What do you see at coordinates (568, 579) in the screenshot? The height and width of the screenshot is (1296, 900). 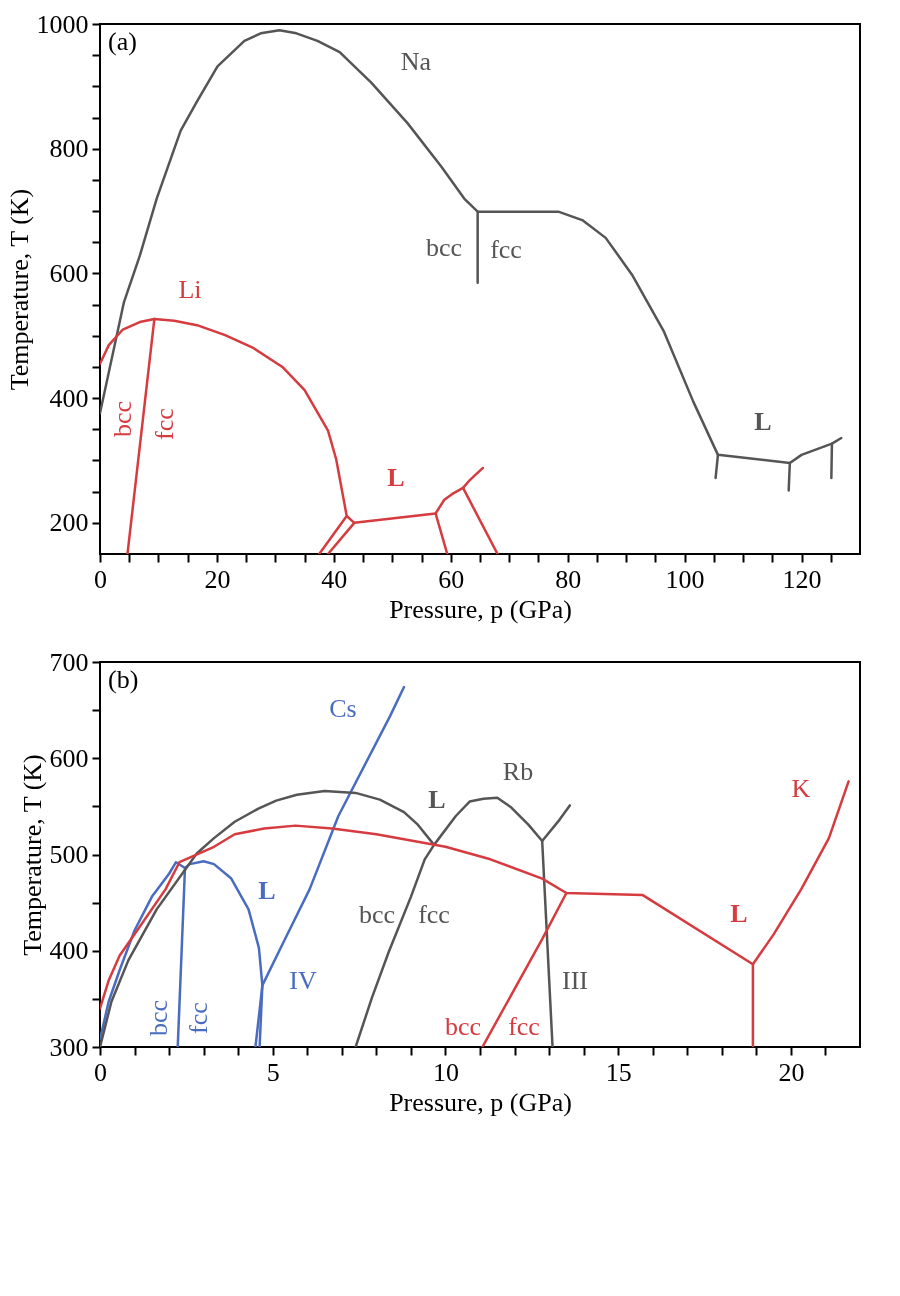 I see `x-tick-label: 80` at bounding box center [568, 579].